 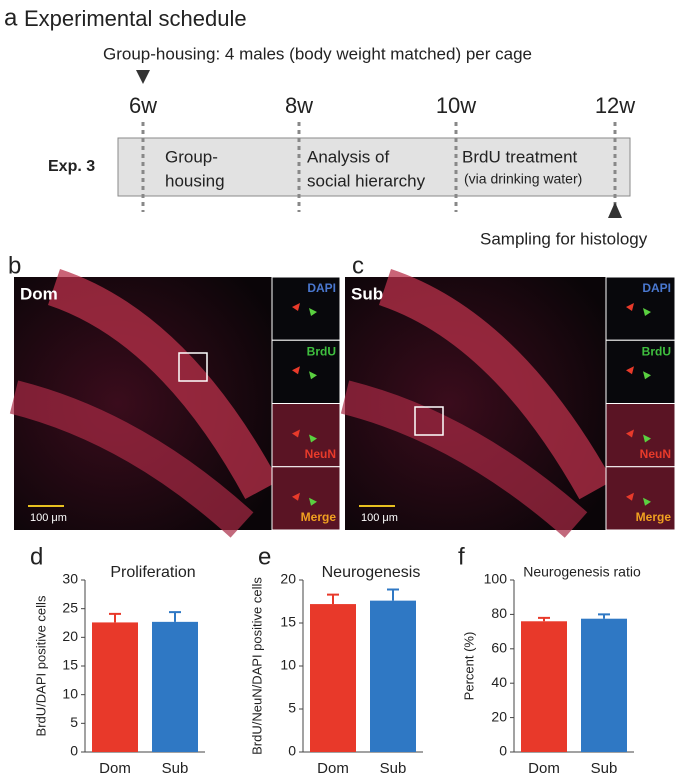 What do you see at coordinates (367, 293) in the screenshot?
I see `group-label: Sub` at bounding box center [367, 293].